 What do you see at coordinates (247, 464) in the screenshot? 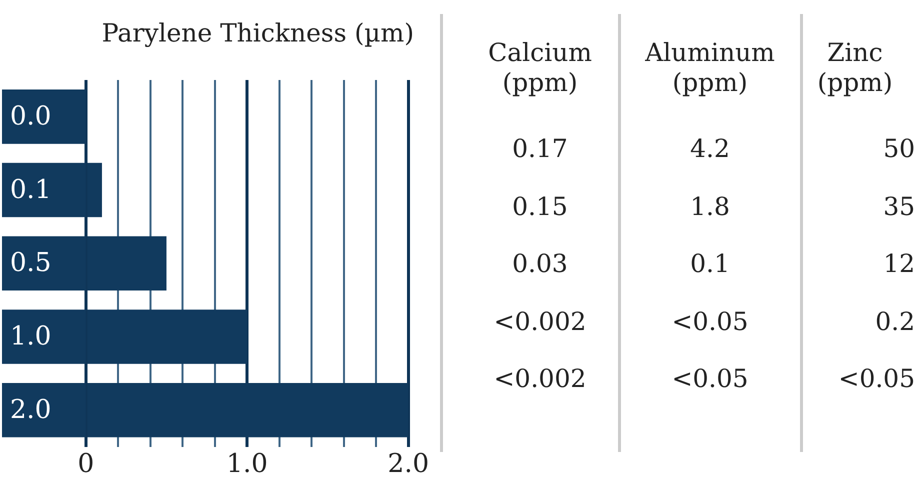
I see `x-tick-label: 1.0` at bounding box center [247, 464].